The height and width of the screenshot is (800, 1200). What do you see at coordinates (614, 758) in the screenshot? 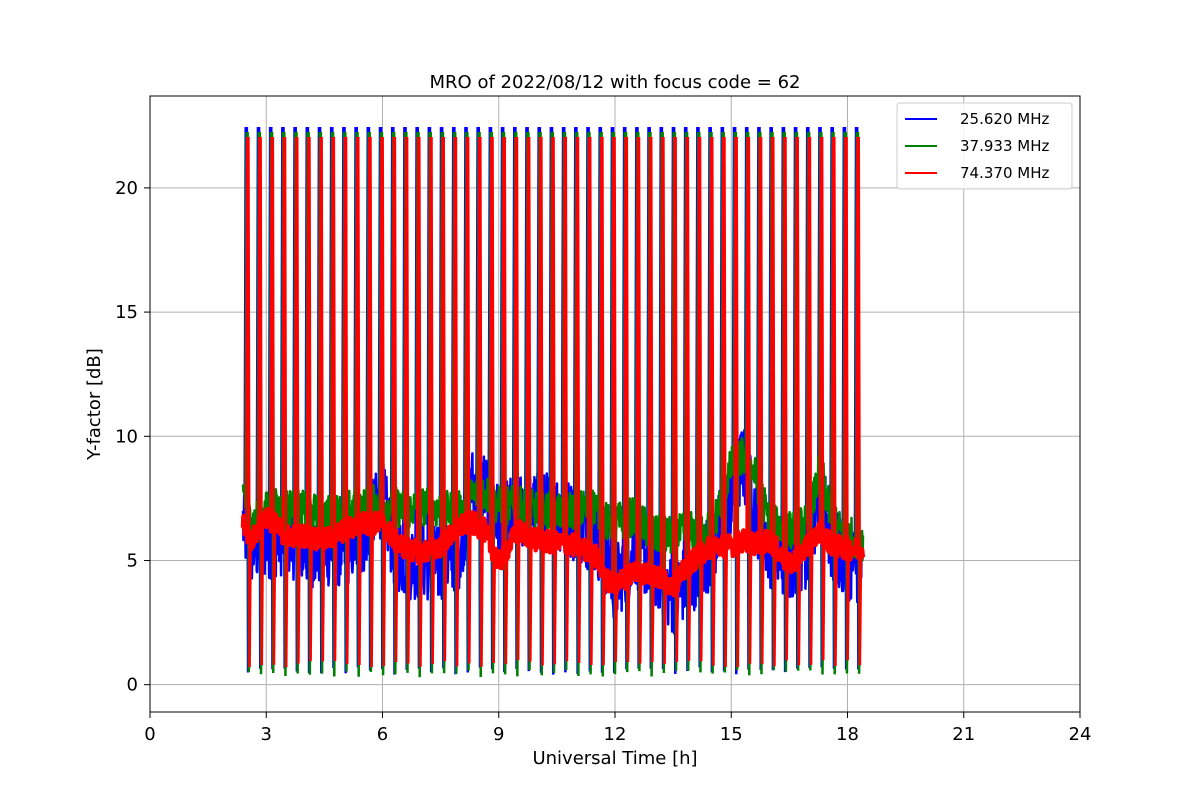
I see `x-axis-title: Universal Time [h]` at bounding box center [614, 758].